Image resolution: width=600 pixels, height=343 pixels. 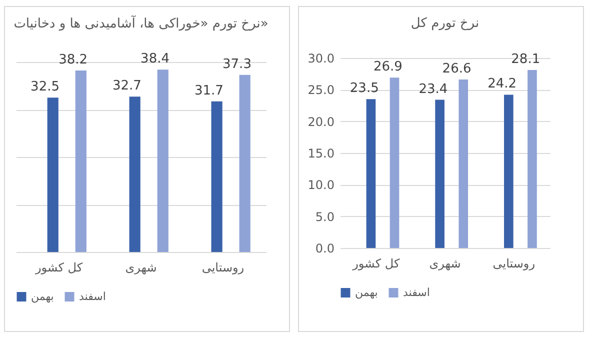 I want to click on y-tick-label: 5.0, so click(x=324, y=217).